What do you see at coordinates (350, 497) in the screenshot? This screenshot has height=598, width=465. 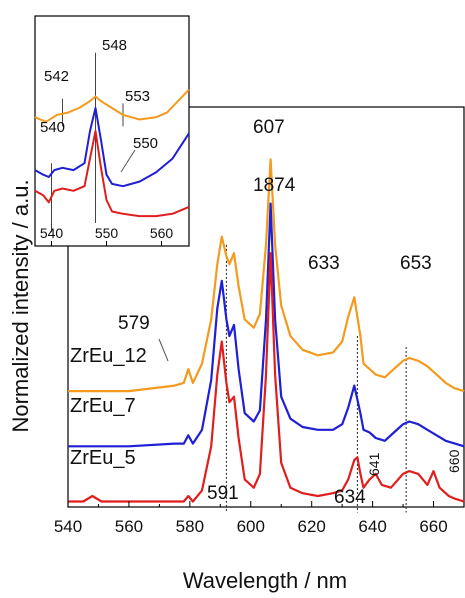 I see `peak-label-634: 634` at bounding box center [350, 497].